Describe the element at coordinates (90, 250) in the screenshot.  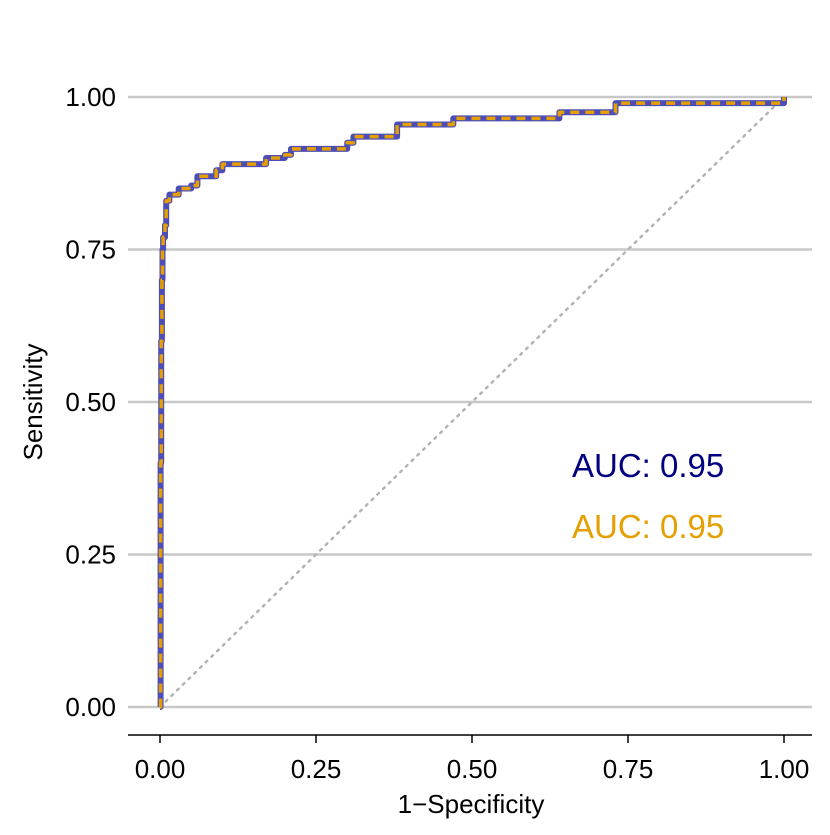
I see `y-tick-label: 0.75` at that location.